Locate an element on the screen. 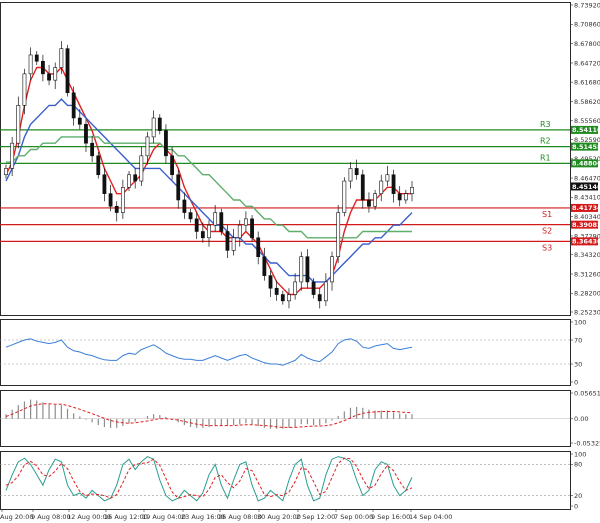 The image size is (600, 523). support-label-s3: S3 is located at coordinates (547, 247).